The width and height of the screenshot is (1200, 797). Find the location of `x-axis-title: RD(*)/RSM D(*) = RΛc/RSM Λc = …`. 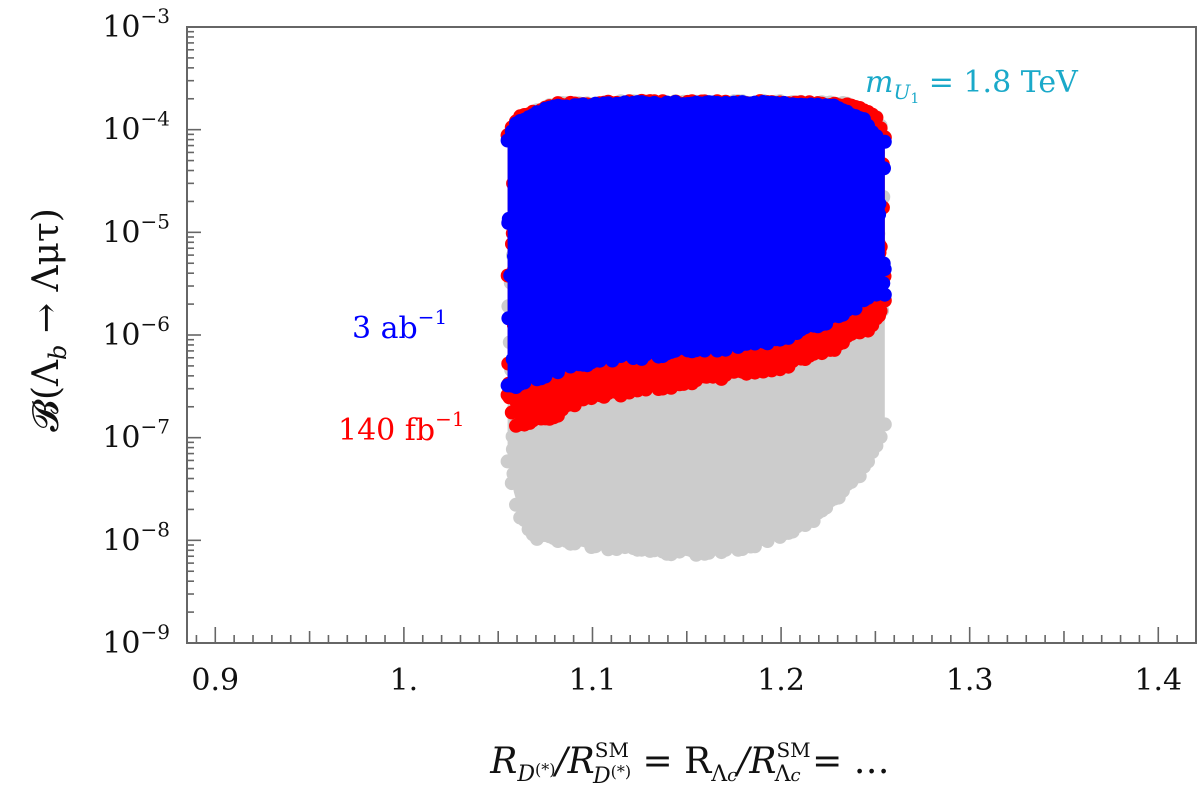

x-axis-title: RD(*)/RSM D(*) = RΛc/RSM Λc = … is located at coordinates (689, 763).